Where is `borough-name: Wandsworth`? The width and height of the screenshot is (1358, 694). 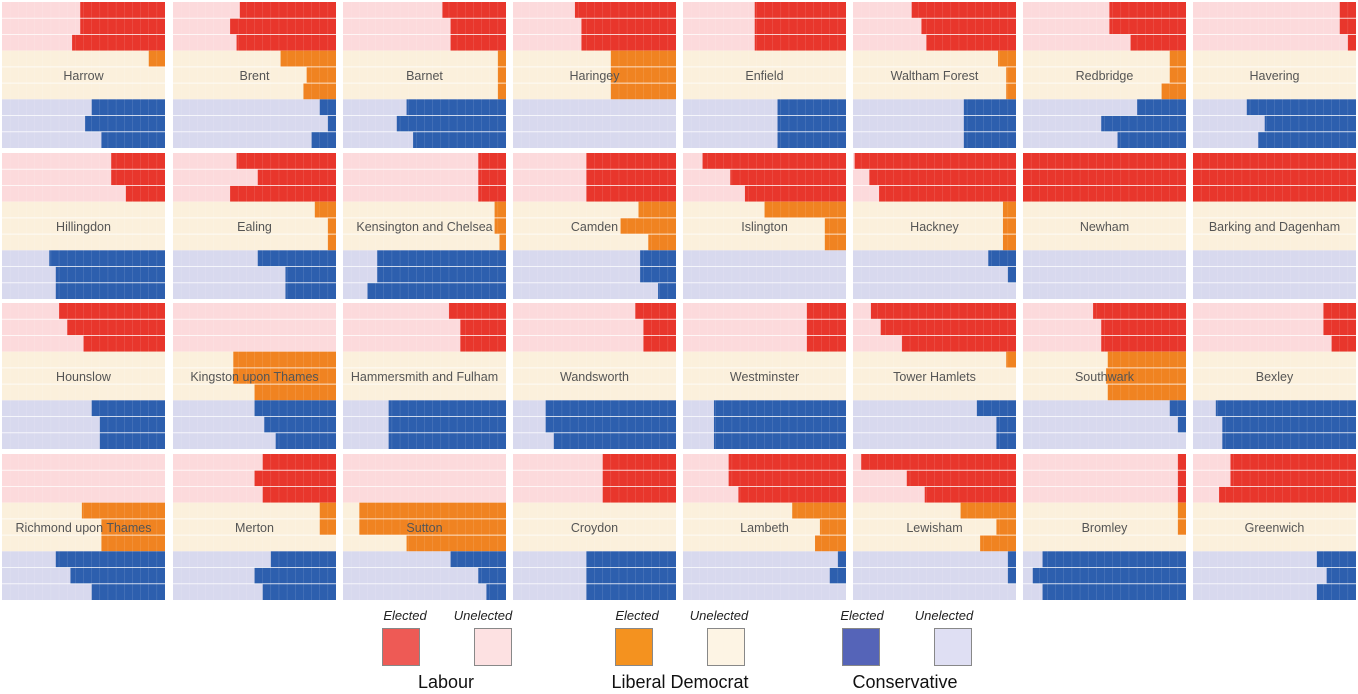 borough-name: Wandsworth is located at coordinates (594, 377).